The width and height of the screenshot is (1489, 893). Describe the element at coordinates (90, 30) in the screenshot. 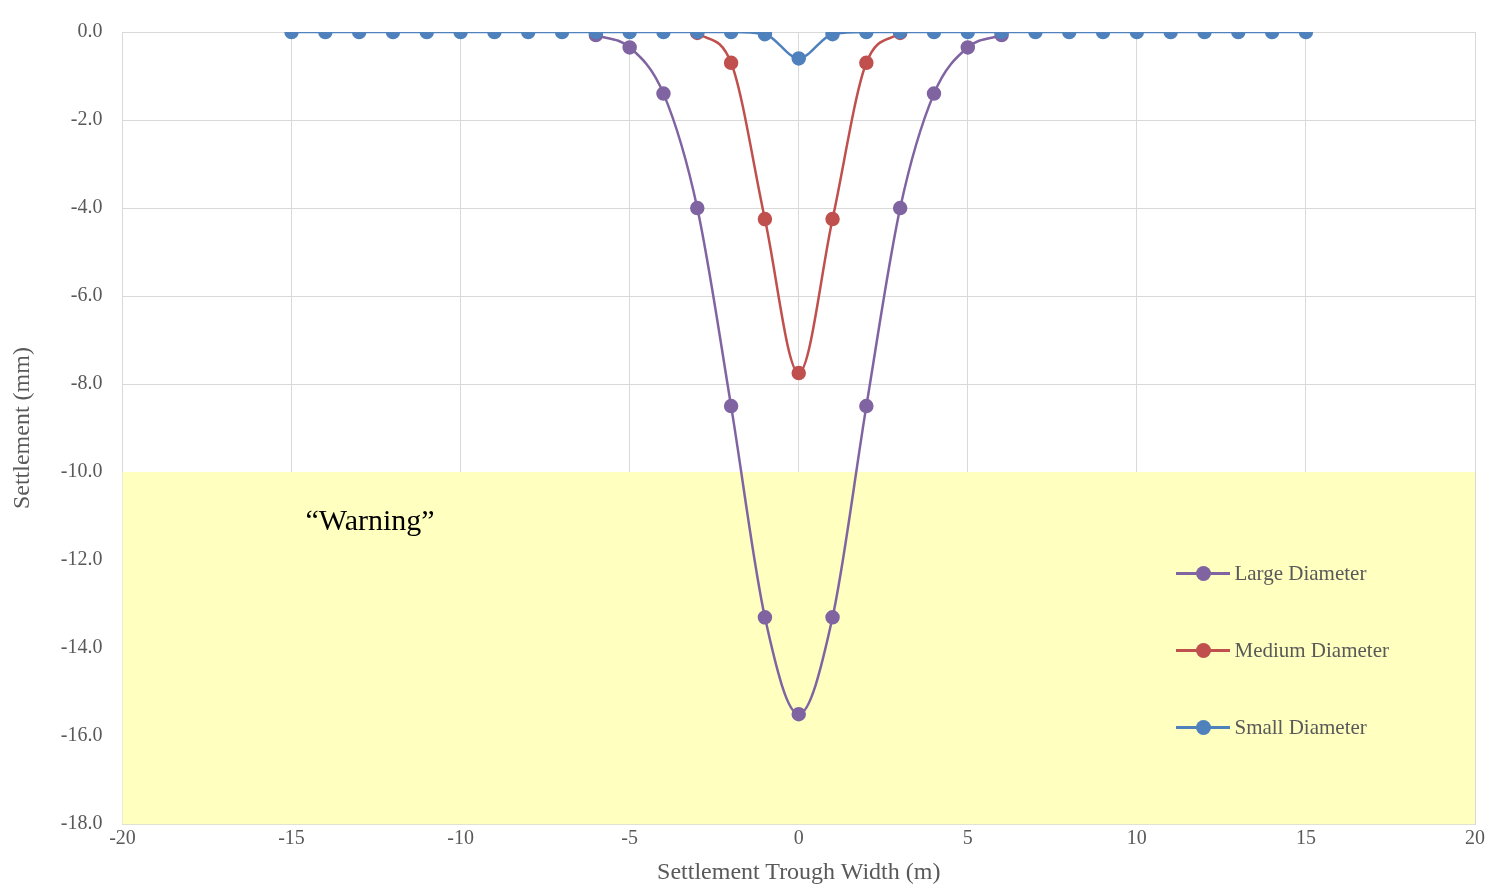

I see `y-tick-label: 0.0` at that location.